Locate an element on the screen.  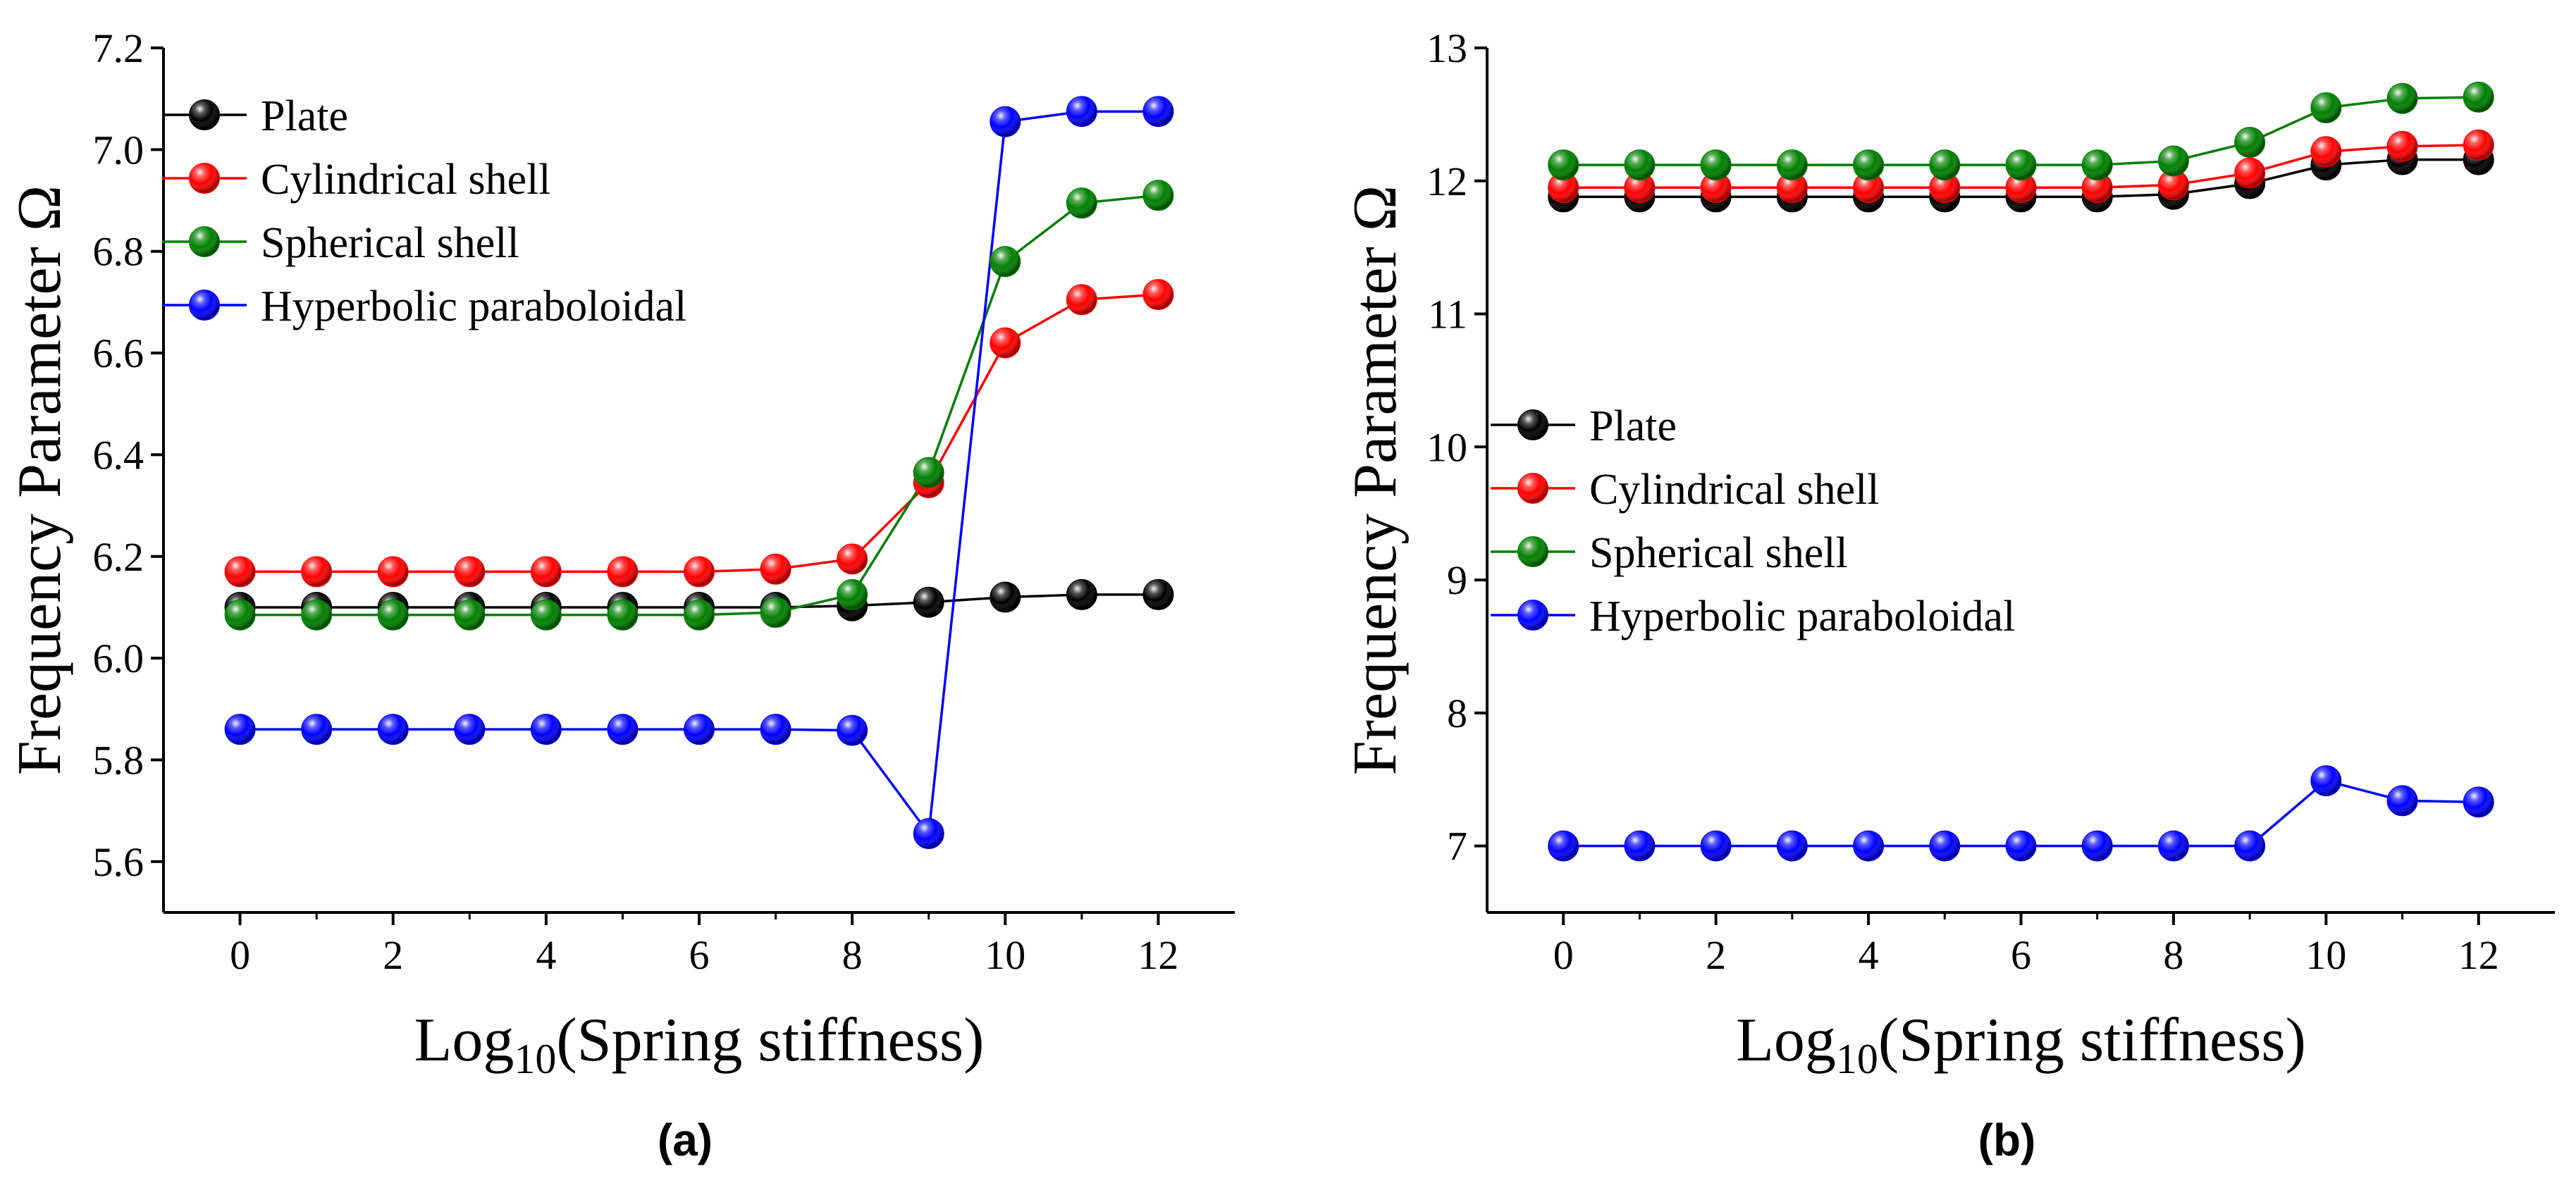
legend-marker-shine-spherical-shell is located at coordinates (1533, 551).